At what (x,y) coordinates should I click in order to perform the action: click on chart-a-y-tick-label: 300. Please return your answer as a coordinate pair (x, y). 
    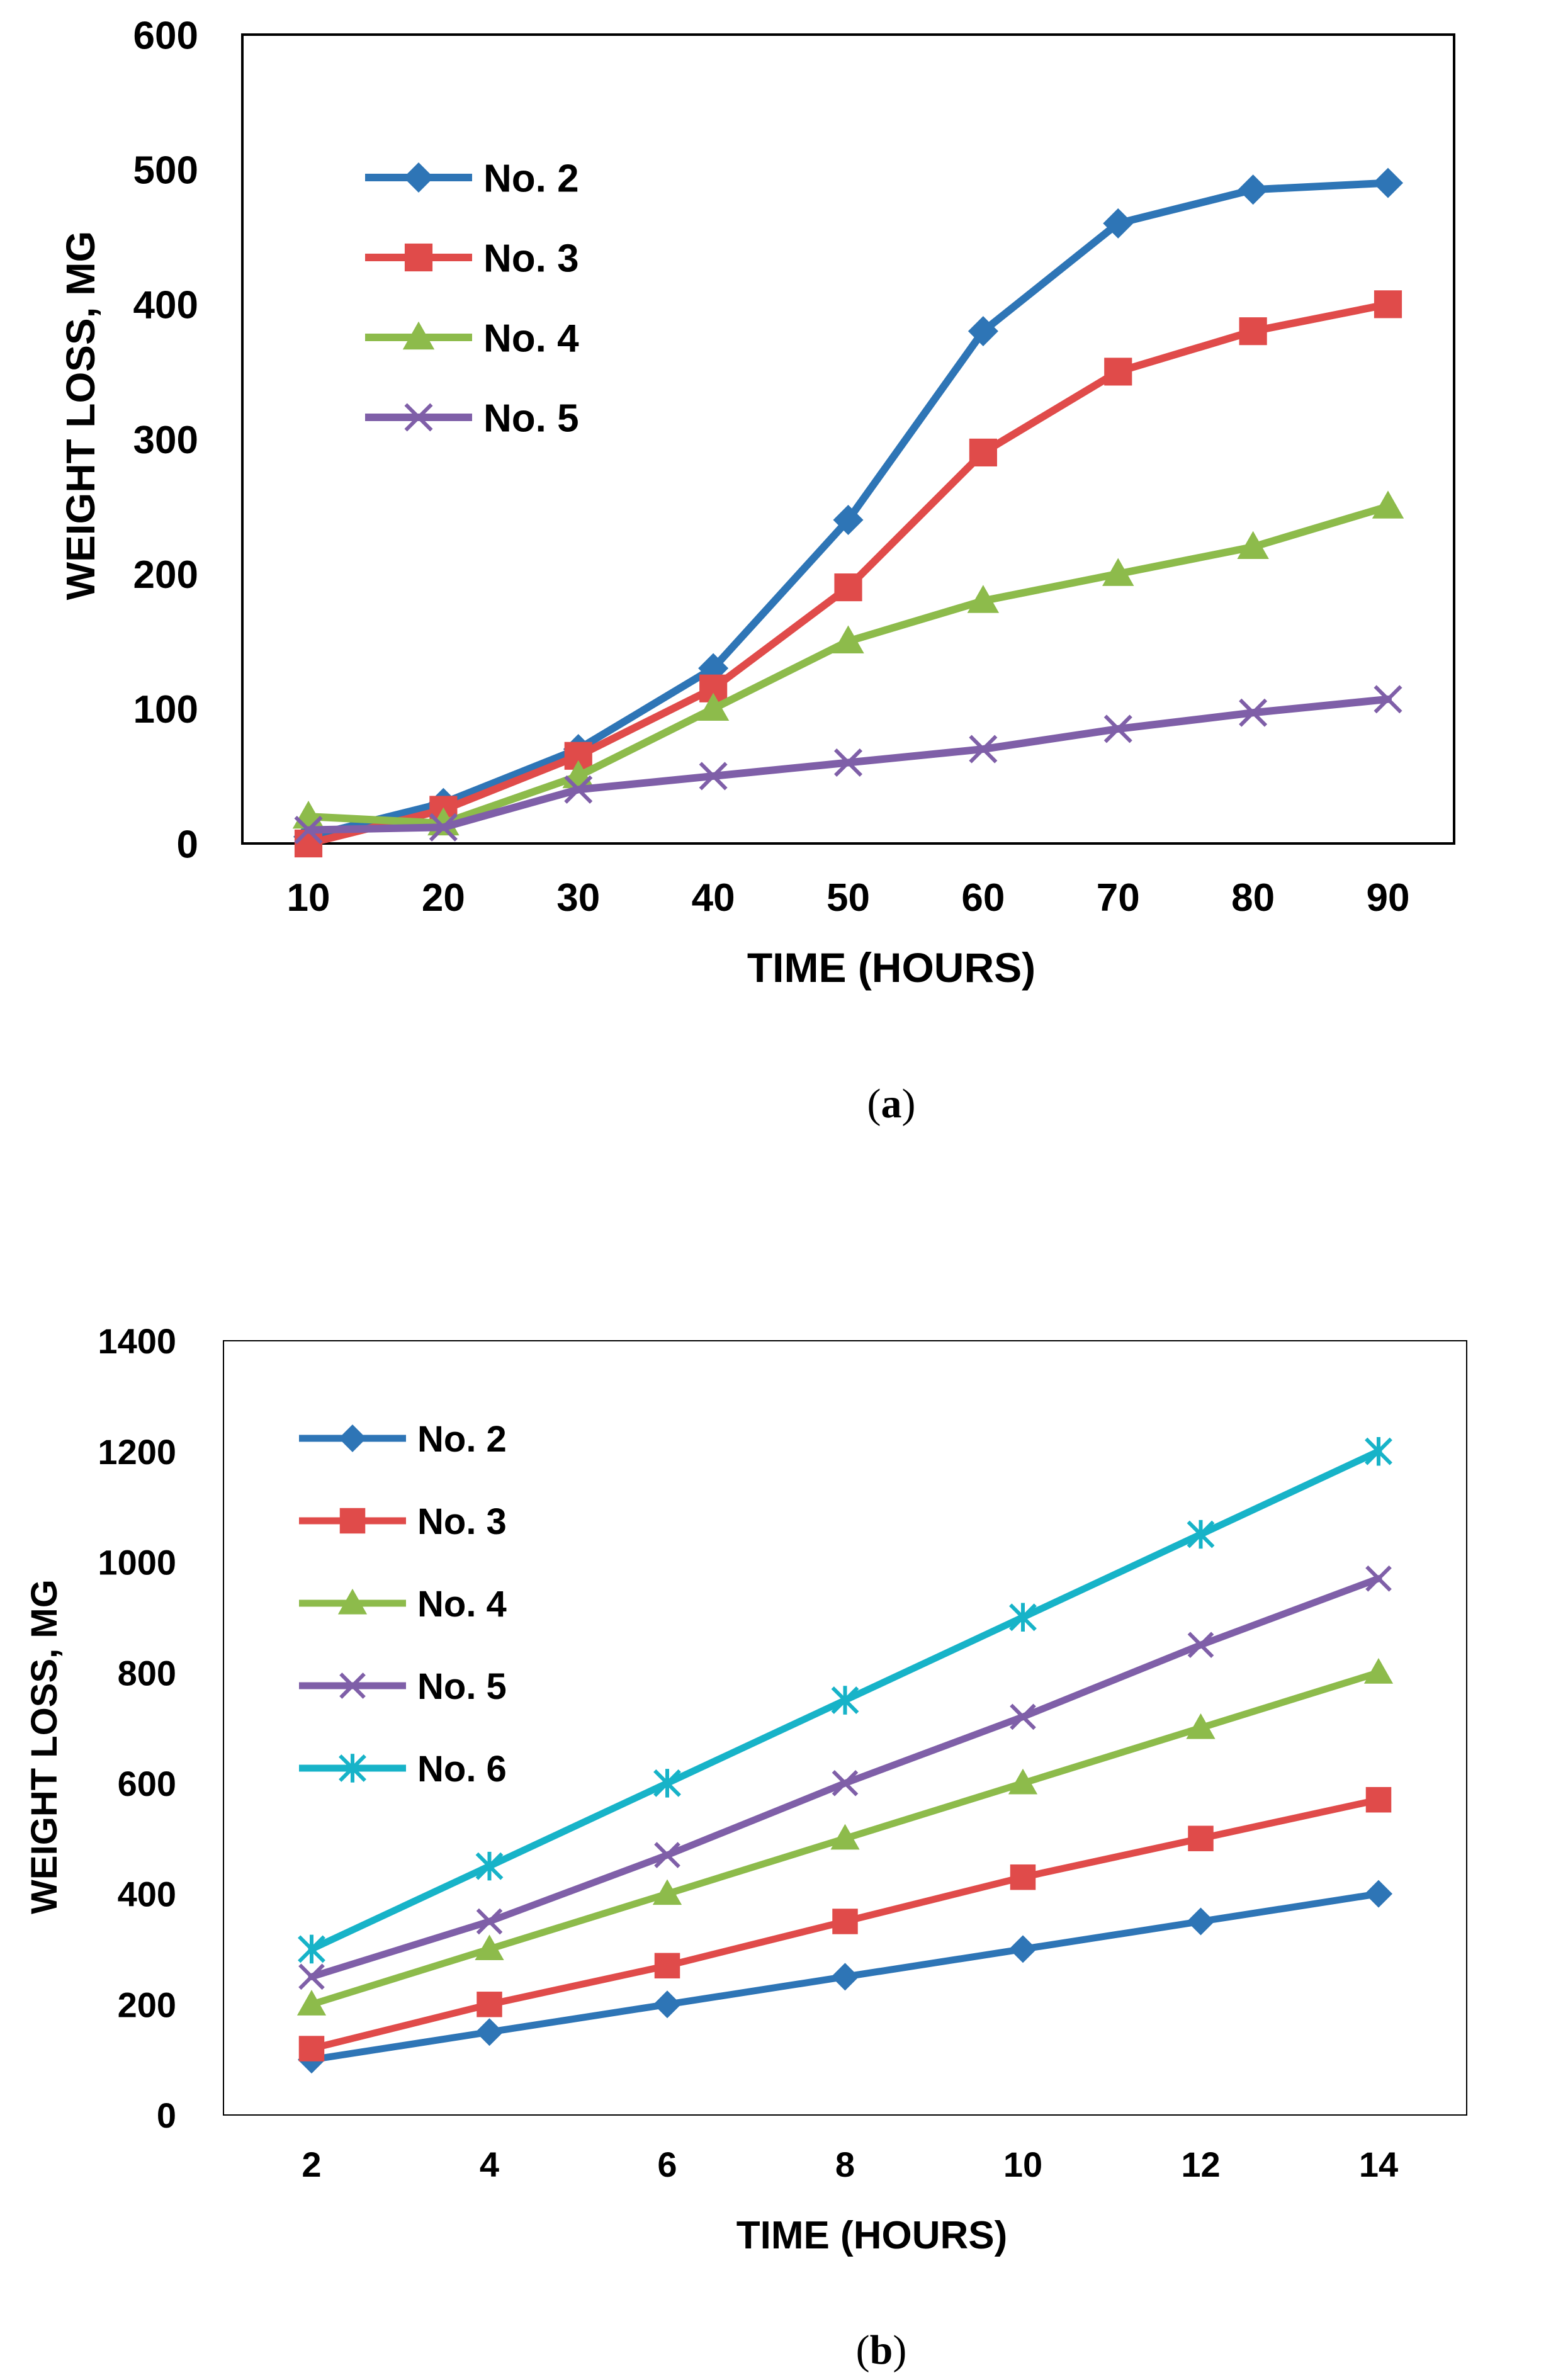
    Looking at the image, I should click on (165, 440).